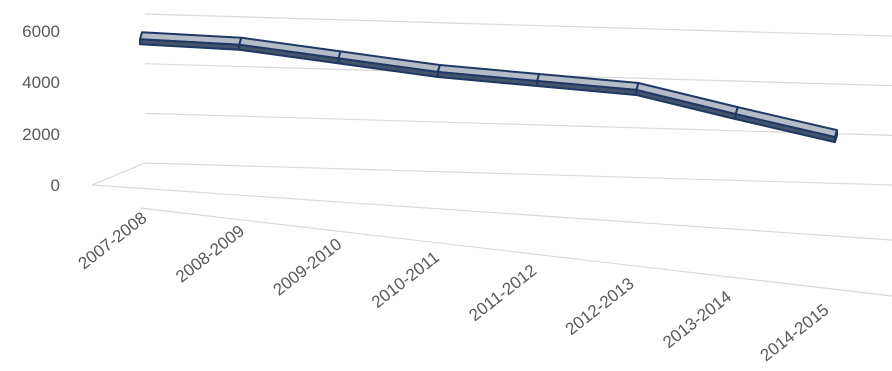 The width and height of the screenshot is (892, 371). I want to click on x-tick-label: 2009-2010, so click(308, 266).